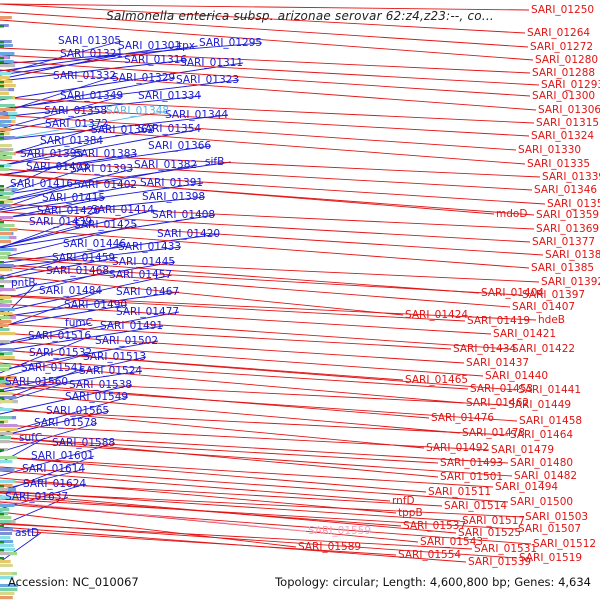 This screenshot has width=600, height=600. What do you see at coordinates (101, 169) in the screenshot?
I see `forward-gene-label: SARI_01393` at bounding box center [101, 169].